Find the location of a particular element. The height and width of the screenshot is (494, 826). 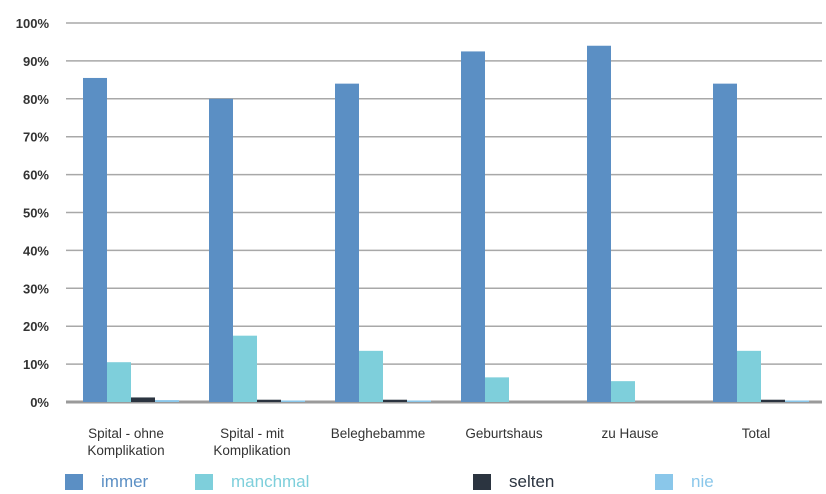

legend-item-manchmal: manchmal is located at coordinates (252, 482).